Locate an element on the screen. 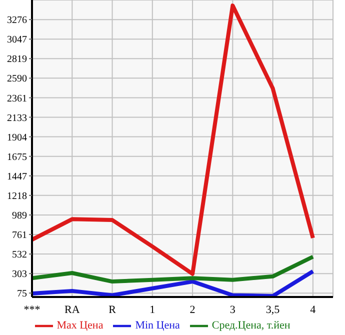  legend-label: Min Цена is located at coordinates (157, 326).